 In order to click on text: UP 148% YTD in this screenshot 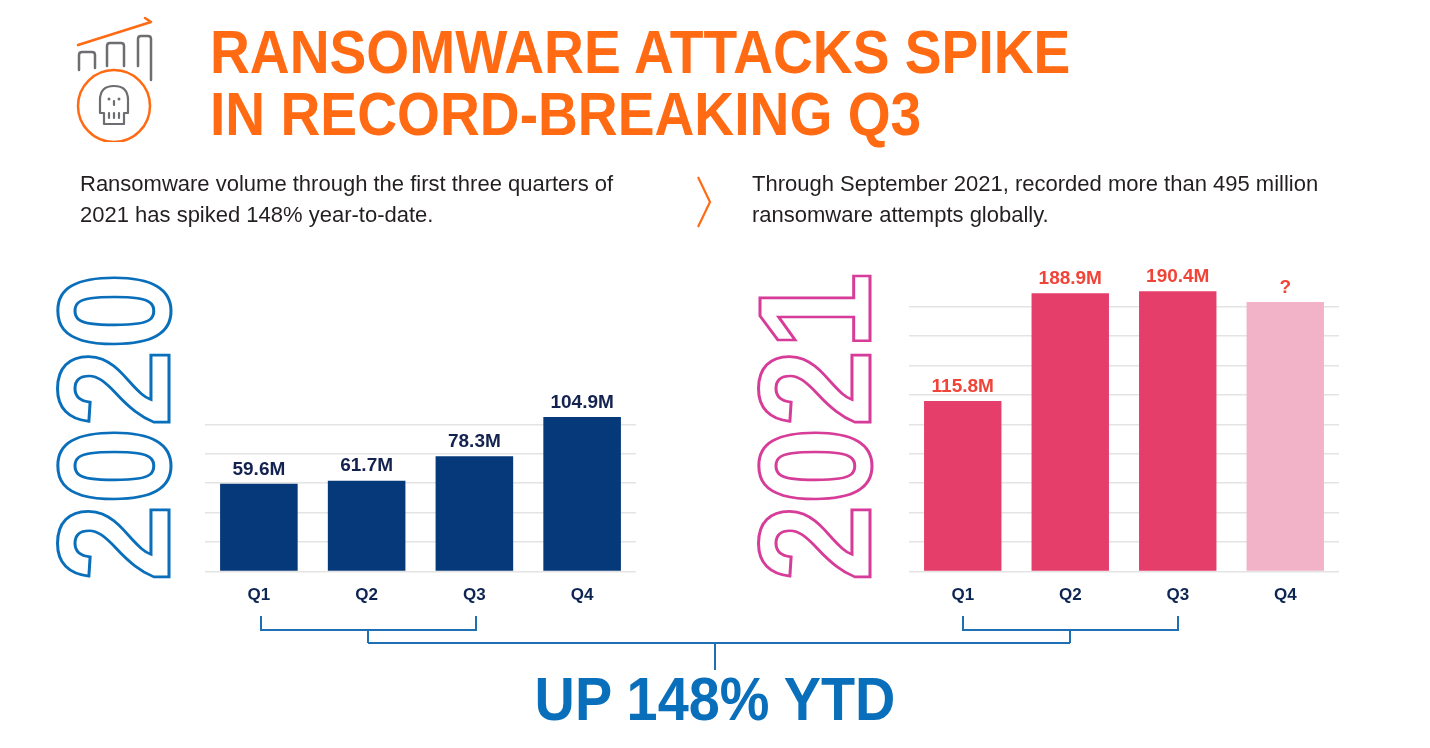, I will do `click(715, 698)`.